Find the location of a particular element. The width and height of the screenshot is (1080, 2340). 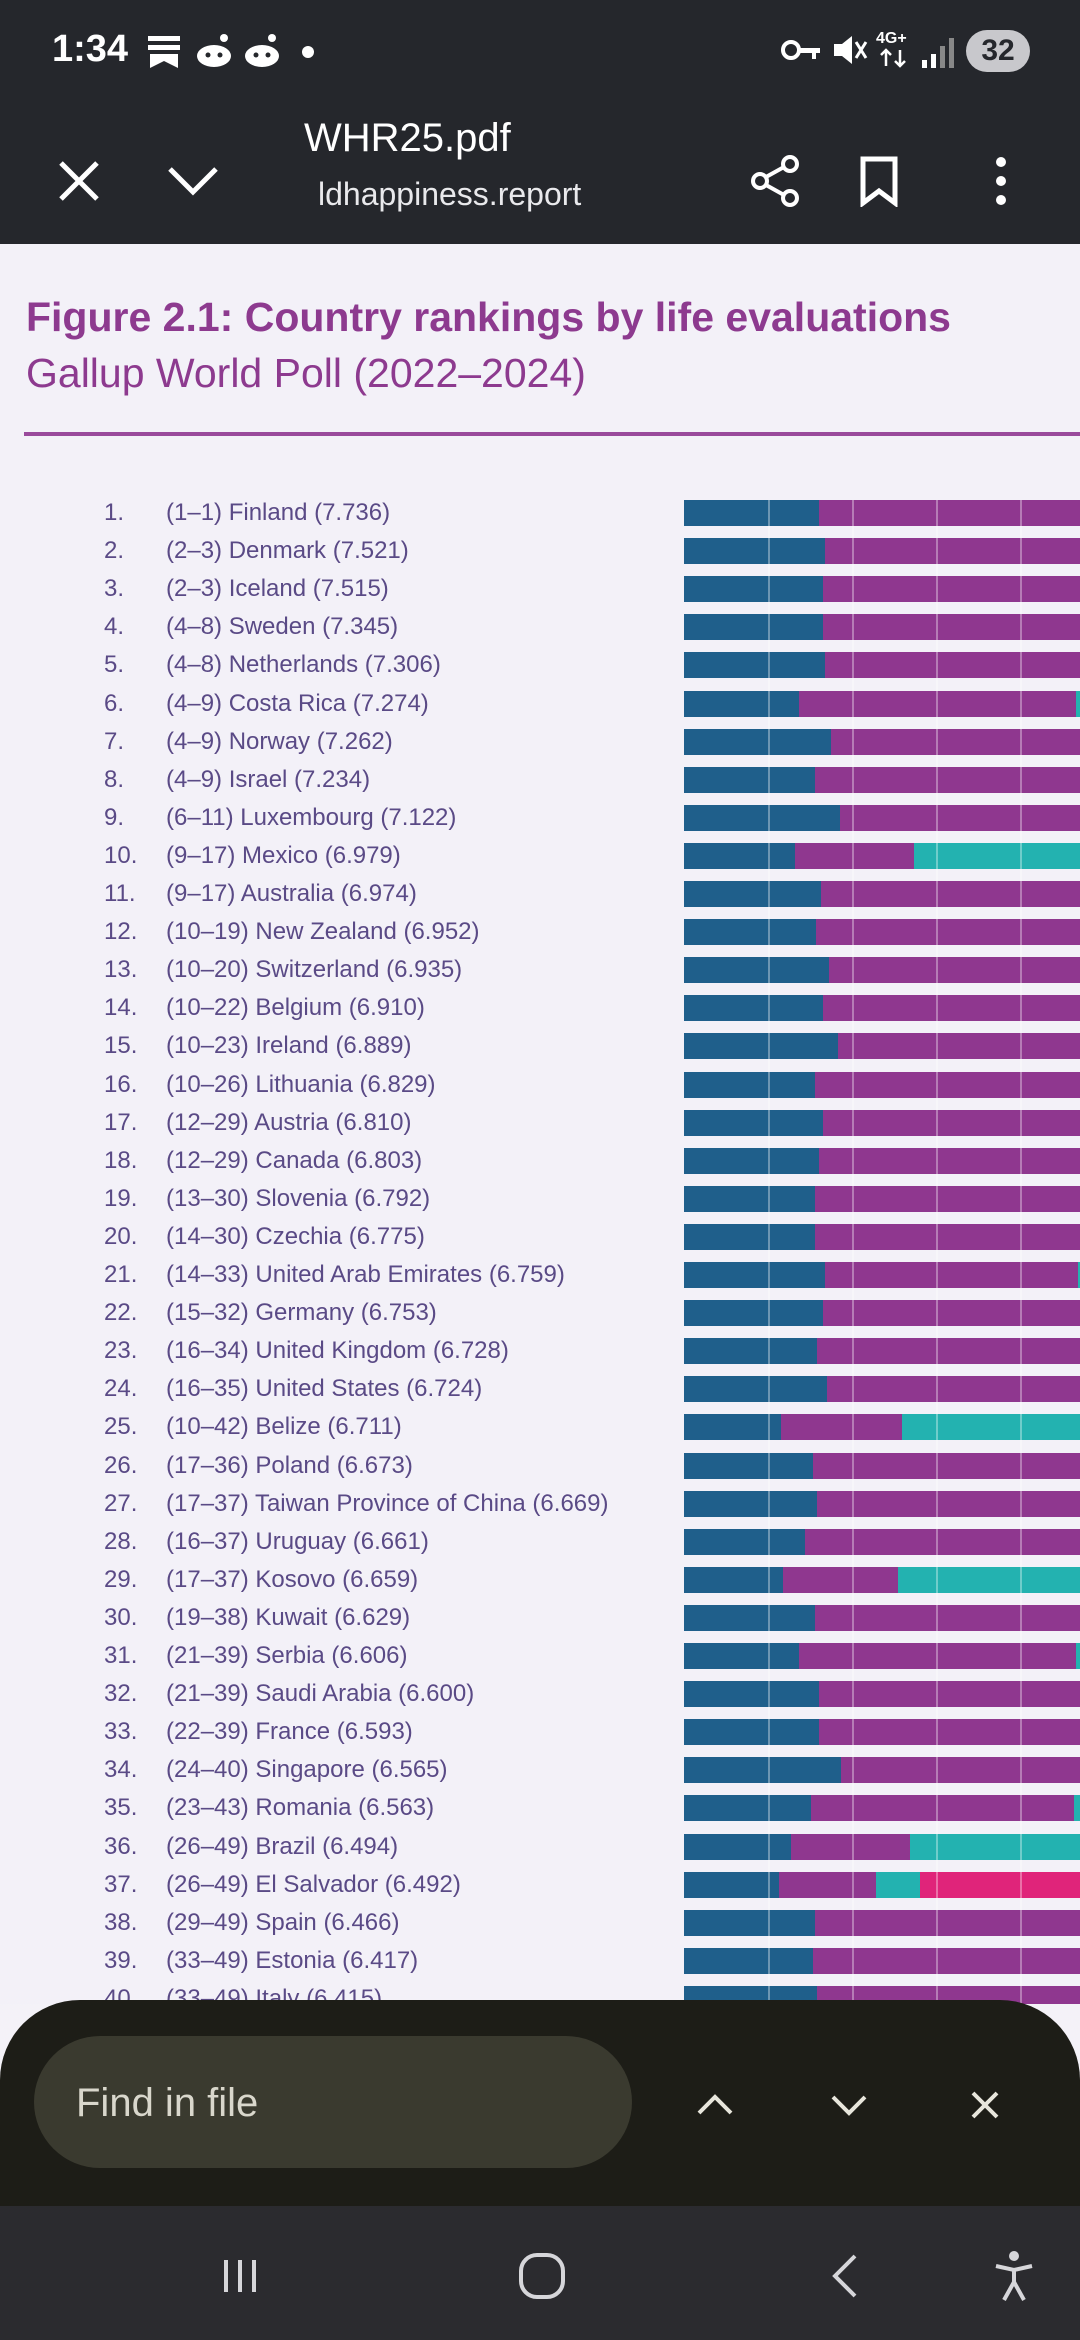

country-entry: (10–42) Belize (6.711) is located at coordinates (284, 1427).